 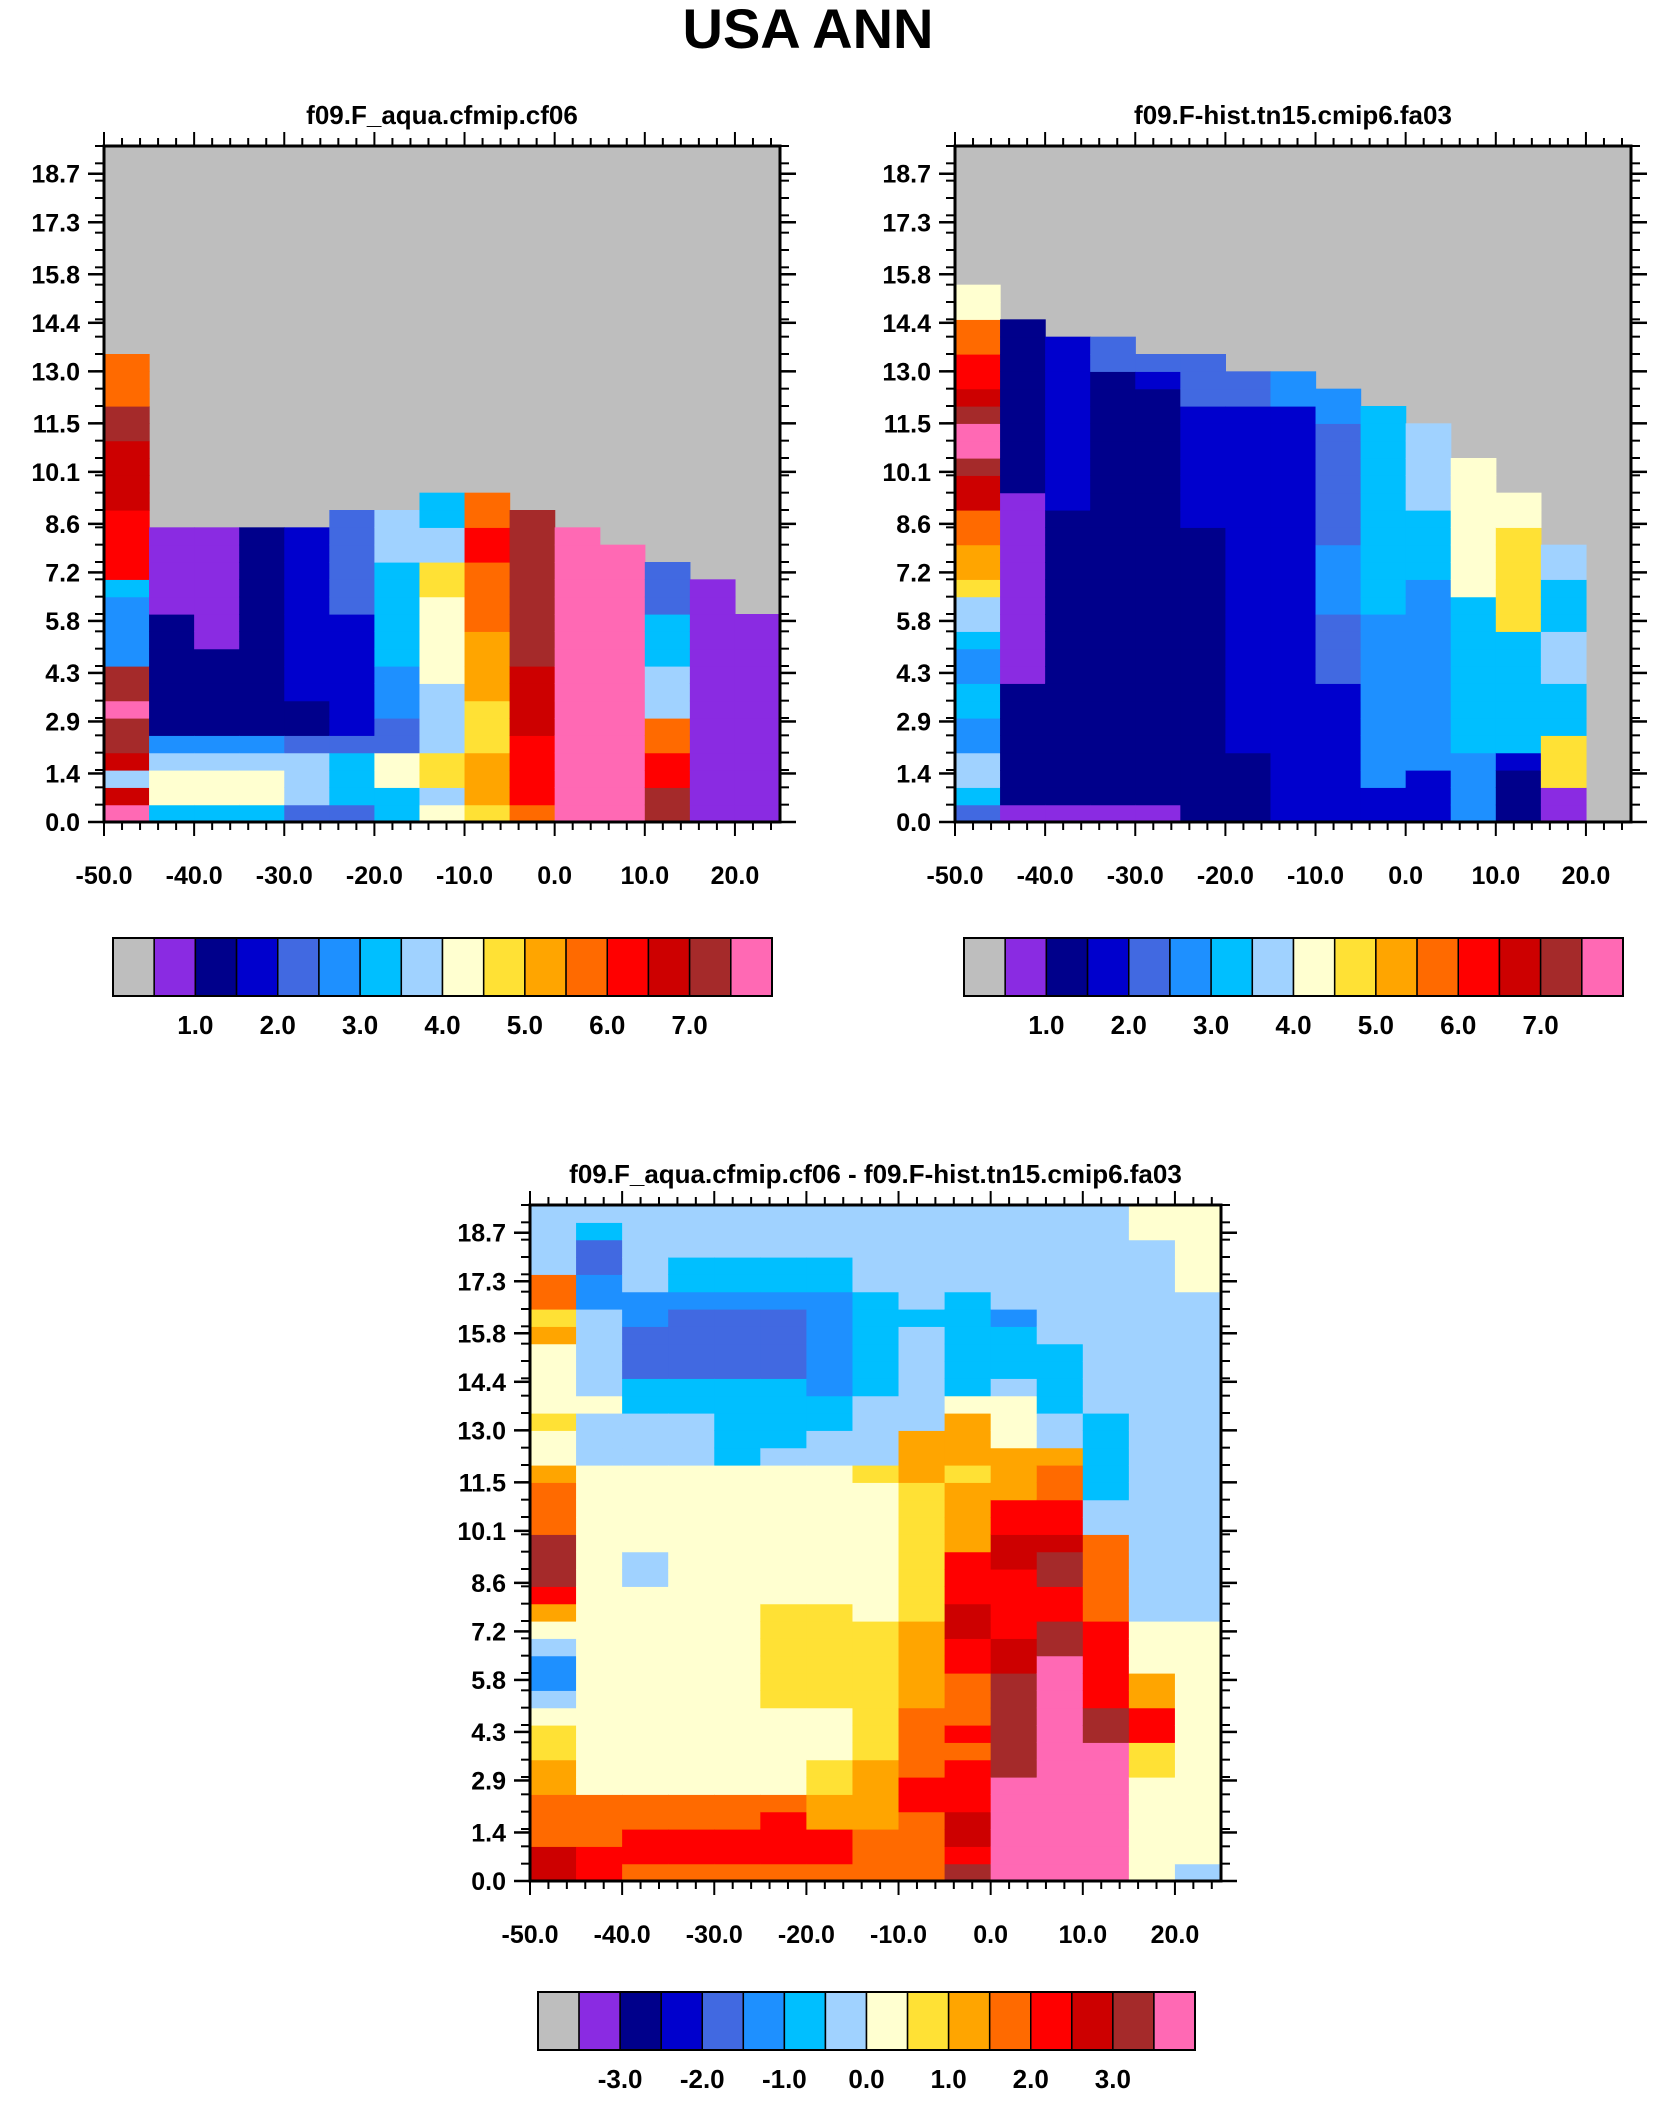 What do you see at coordinates (1293, 967) in the screenshot?
I see `colorbar-frame` at bounding box center [1293, 967].